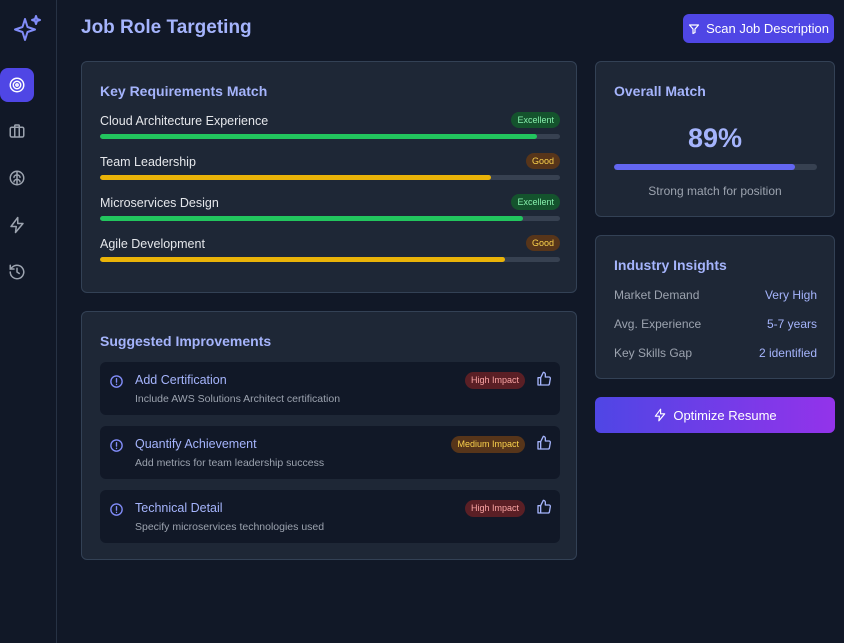 This screenshot has width=844, height=643. I want to click on nav-item-quick-actions, so click(17, 225).